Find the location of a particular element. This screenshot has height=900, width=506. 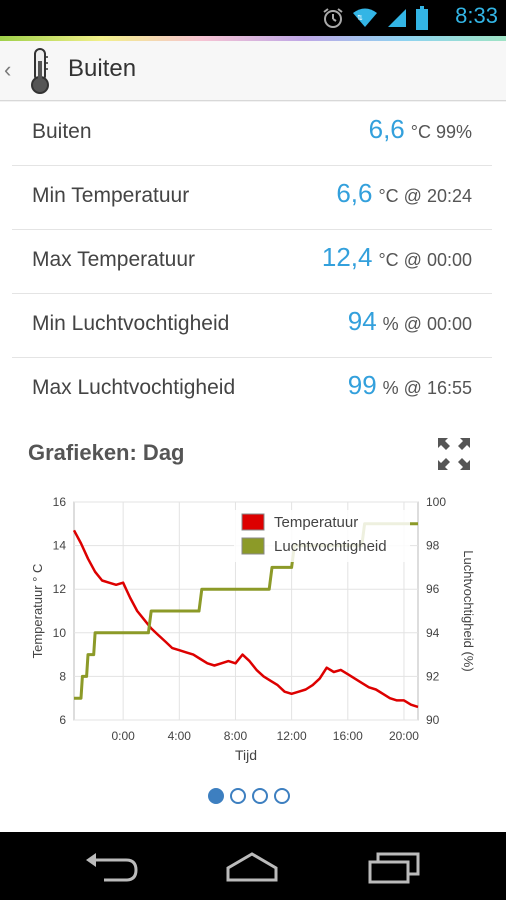

y2-tick-label: 98 is located at coordinates (433, 546).